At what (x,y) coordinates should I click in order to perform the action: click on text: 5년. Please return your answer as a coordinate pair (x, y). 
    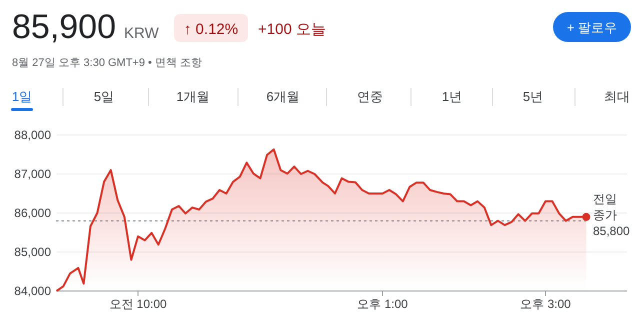
    Looking at the image, I should click on (533, 96).